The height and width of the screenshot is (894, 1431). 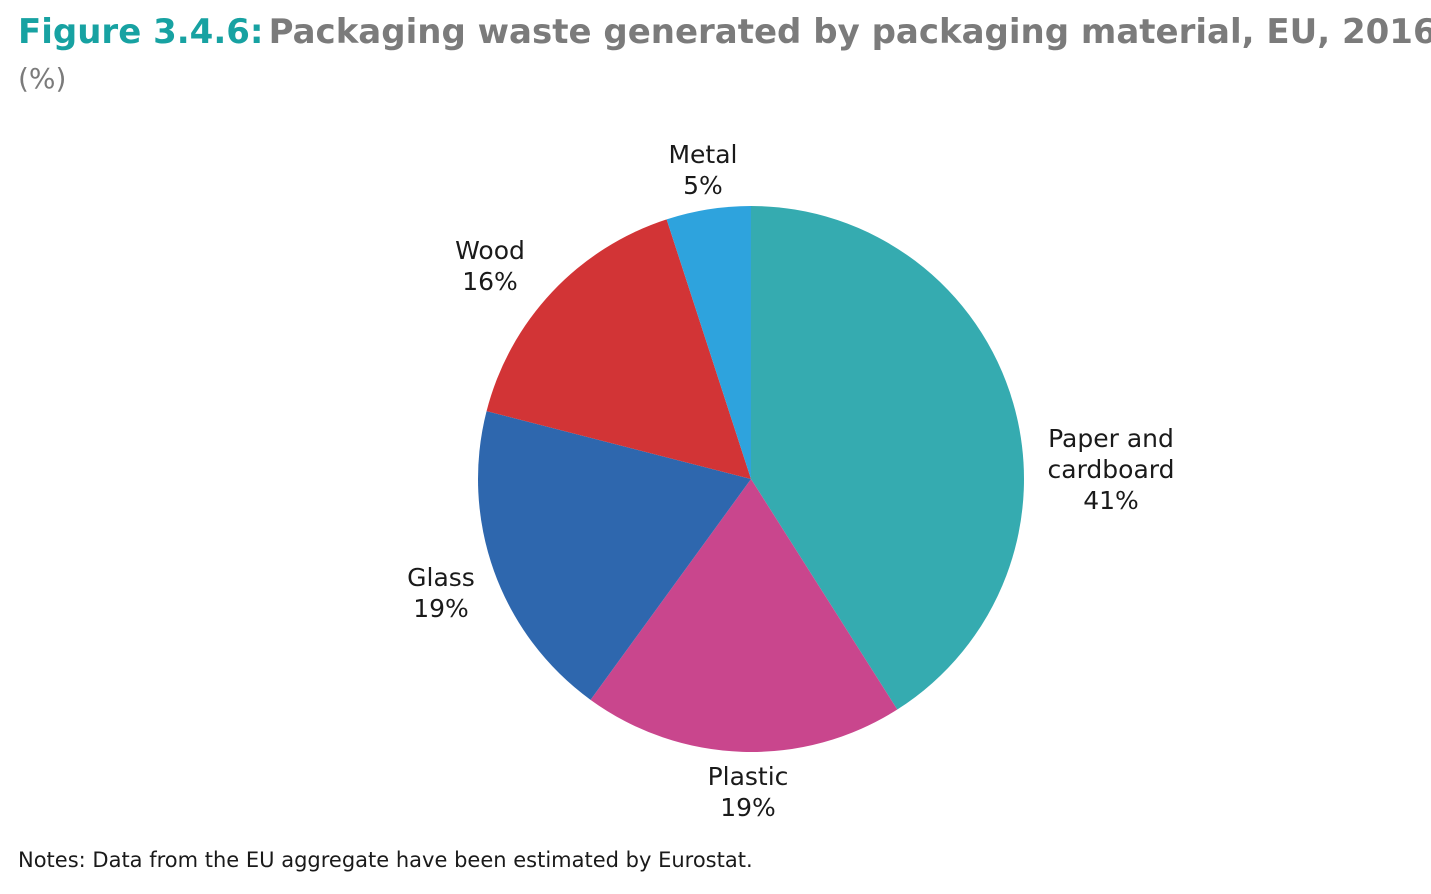 What do you see at coordinates (748, 776) in the screenshot?
I see `slice-name-text: Plastic` at bounding box center [748, 776].